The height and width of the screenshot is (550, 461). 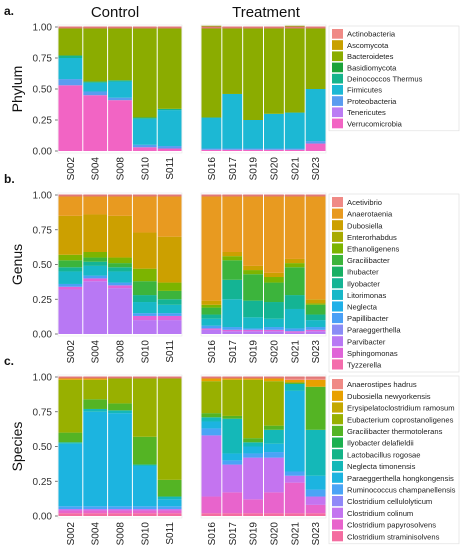 I want to click on y-tick-label: 0.50, so click(x=43, y=447).